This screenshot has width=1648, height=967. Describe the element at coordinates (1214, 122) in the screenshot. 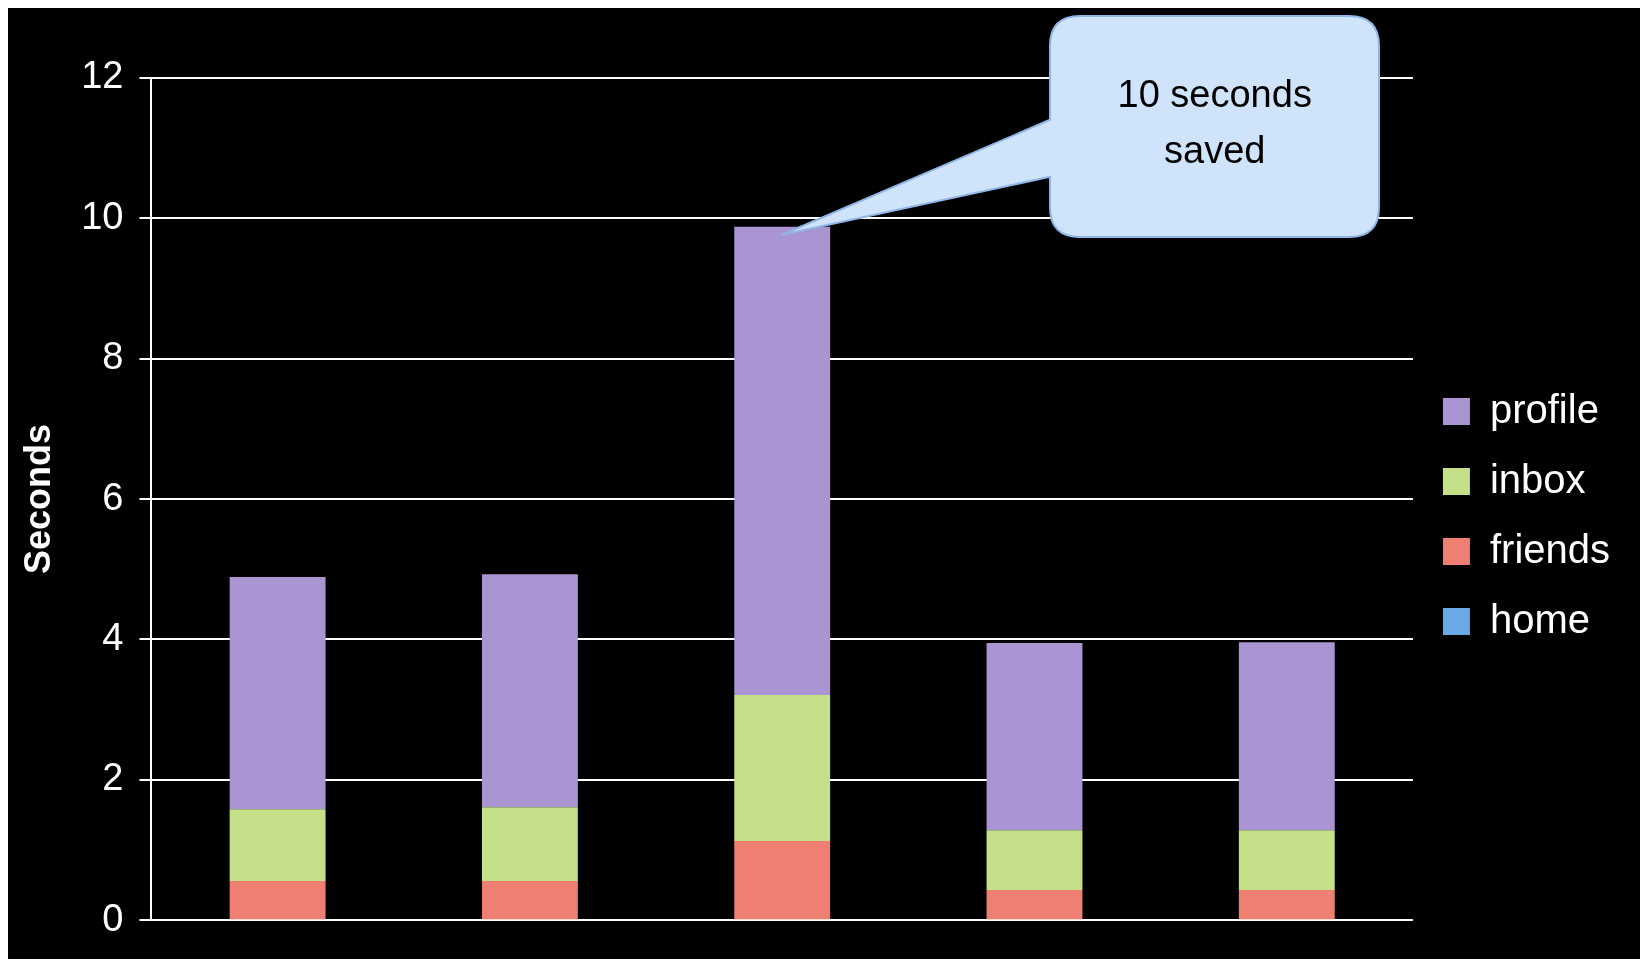

I see `annotation: 10 seconds saved` at that location.